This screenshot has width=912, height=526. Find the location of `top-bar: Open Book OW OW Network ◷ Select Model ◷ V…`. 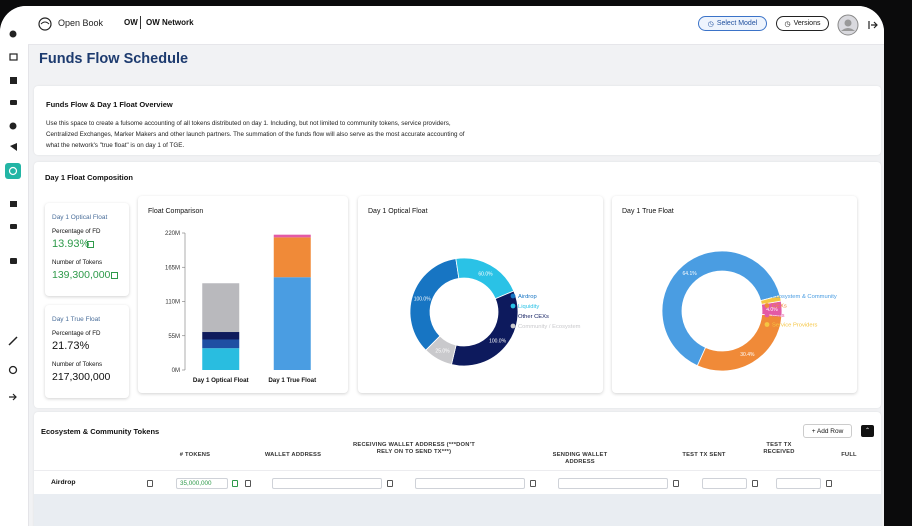

top-bar: Open Book OW OW Network ◷ Select Model ◷ V… is located at coordinates (456, 25).